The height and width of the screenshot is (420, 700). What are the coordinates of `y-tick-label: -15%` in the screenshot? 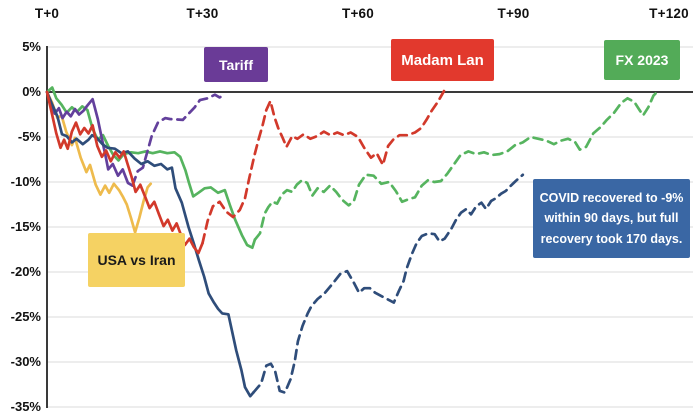 It's located at (25, 226).